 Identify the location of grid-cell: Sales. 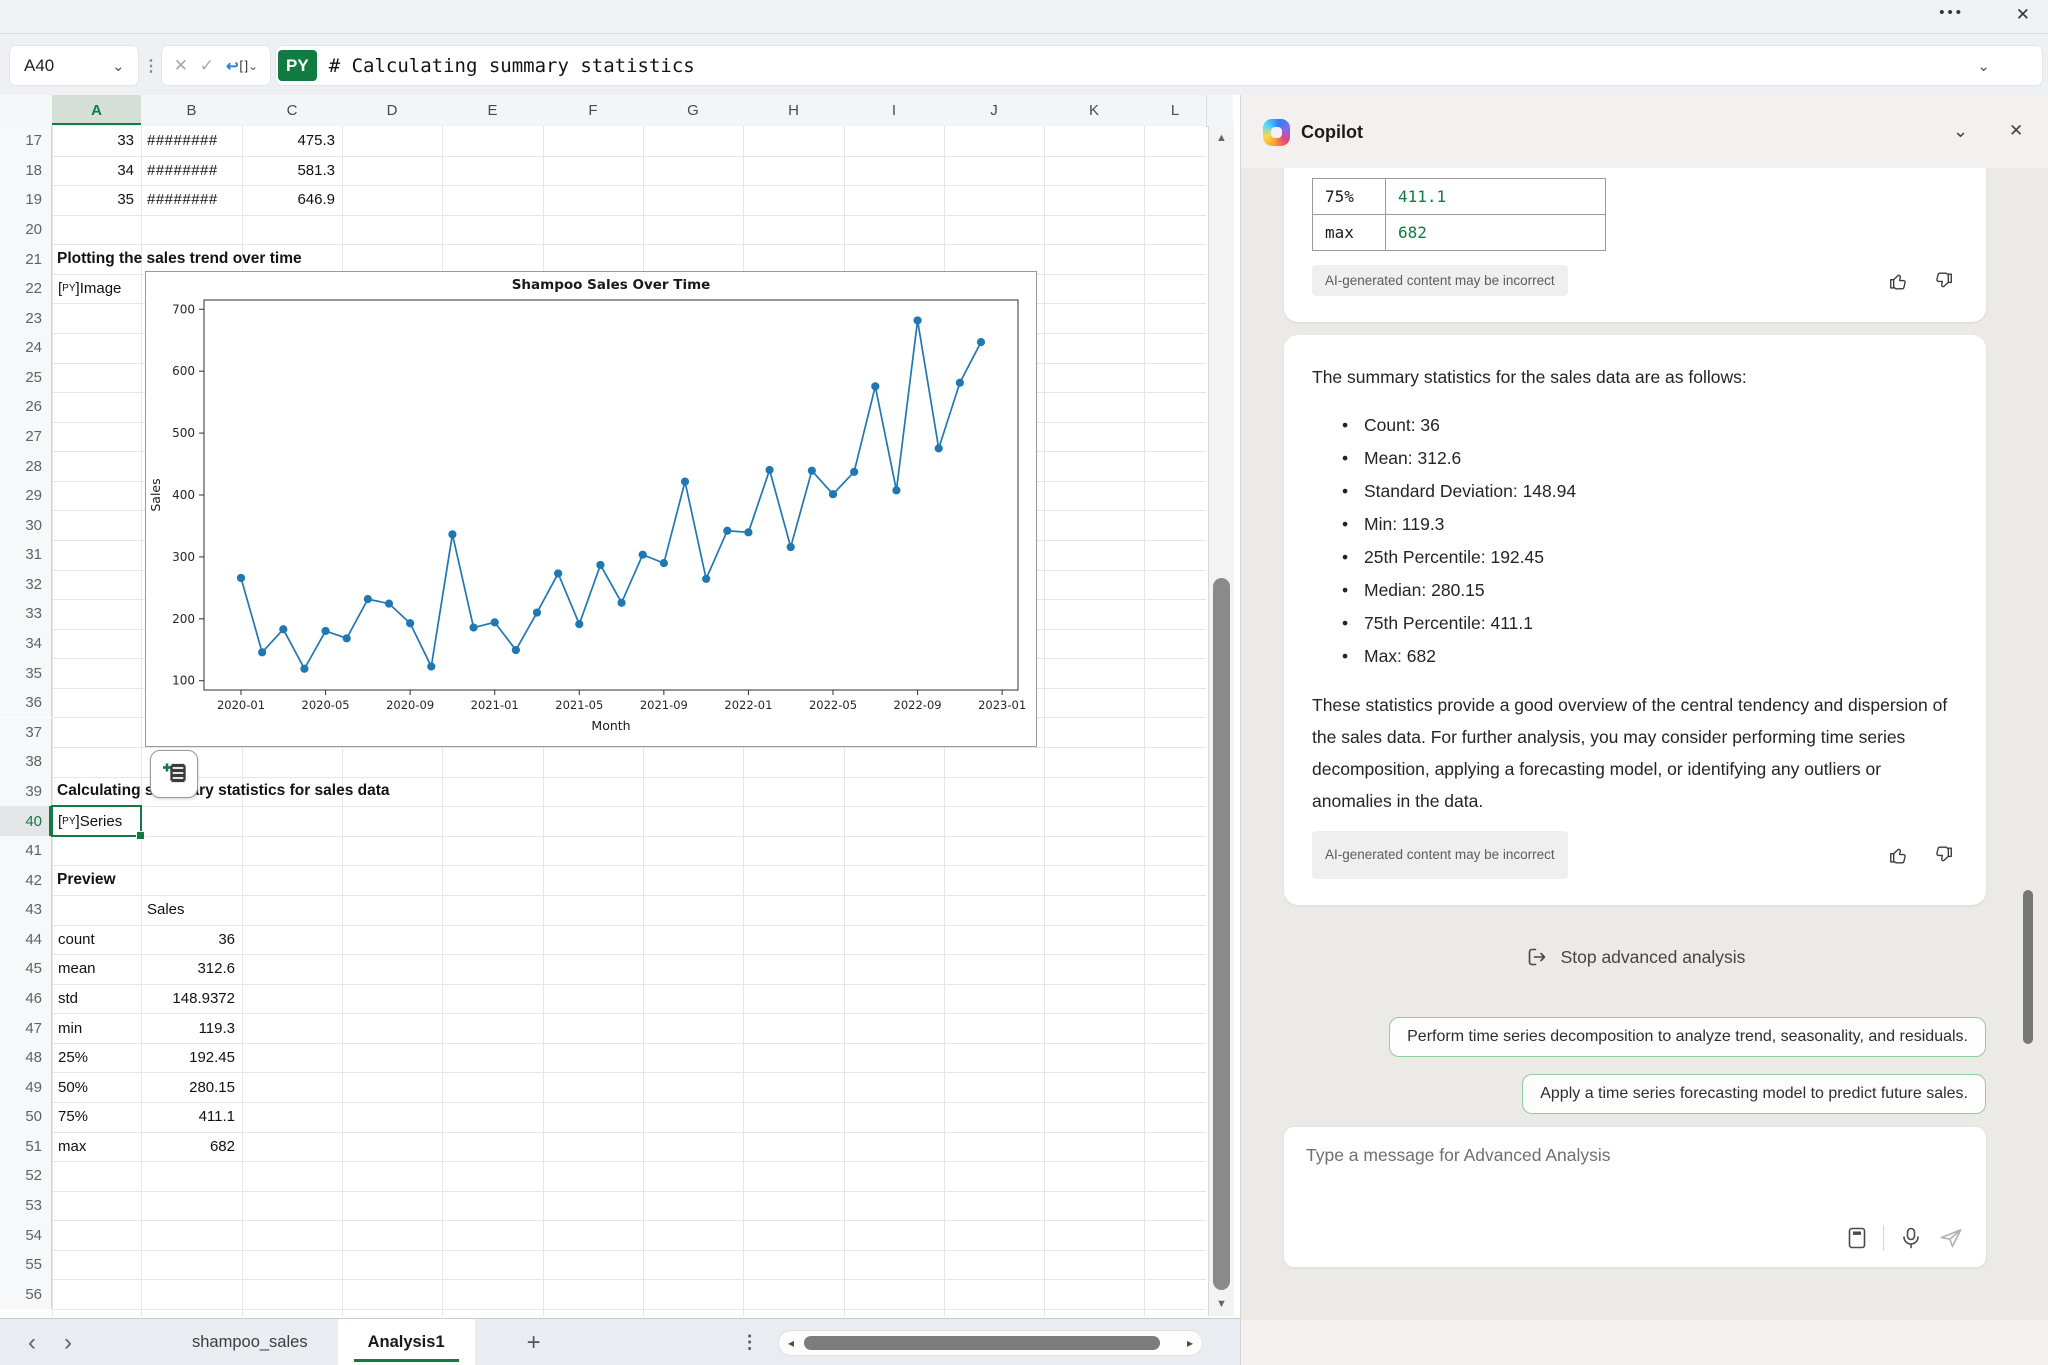
(166, 910).